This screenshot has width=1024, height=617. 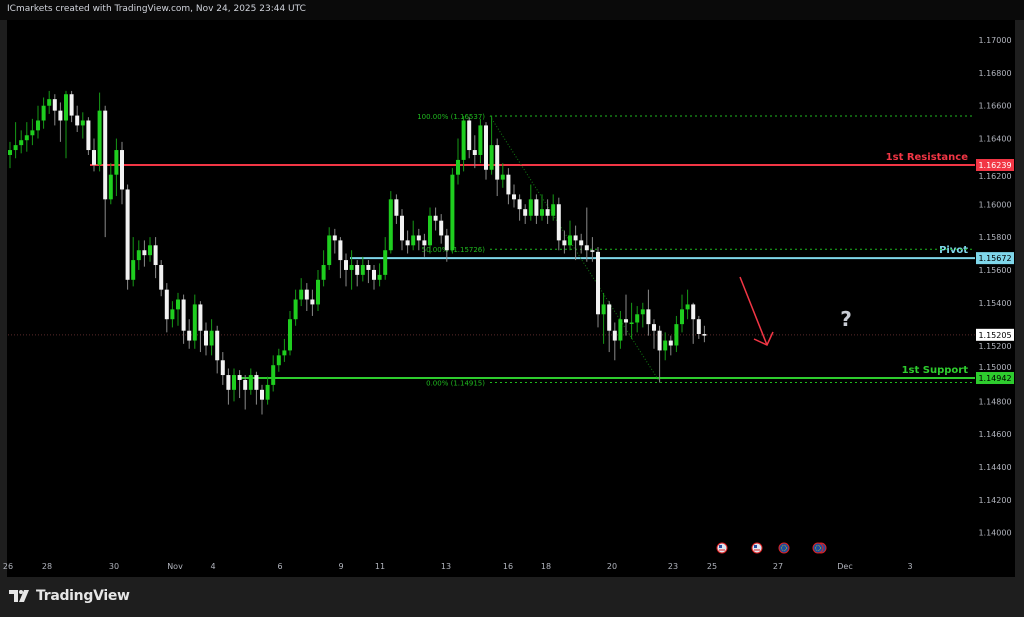 What do you see at coordinates (771, 548) in the screenshot?
I see `economic-events` at bounding box center [771, 548].